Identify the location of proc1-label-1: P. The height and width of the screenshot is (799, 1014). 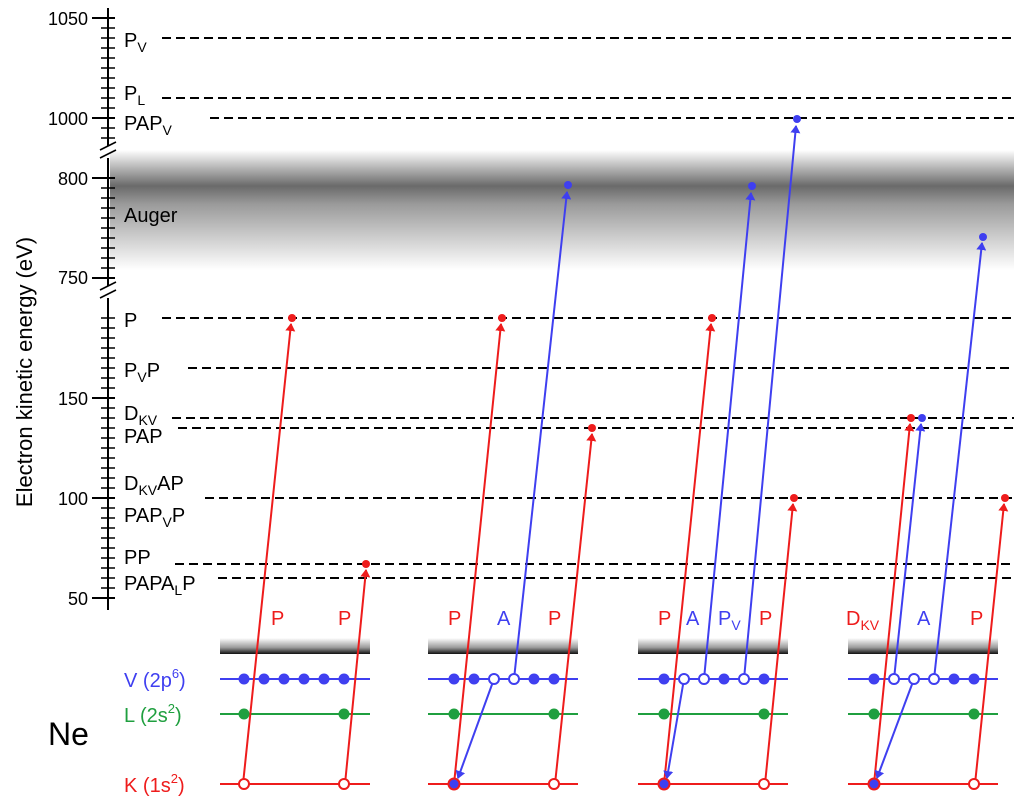
(277, 619).